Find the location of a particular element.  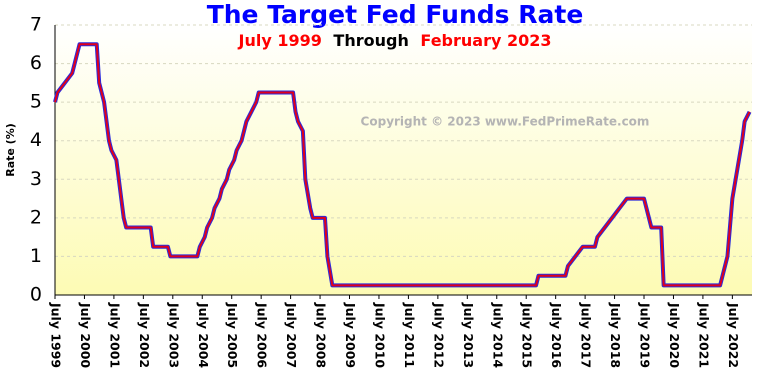

x-tick-label: July 2006 is located at coordinates (262, 335).